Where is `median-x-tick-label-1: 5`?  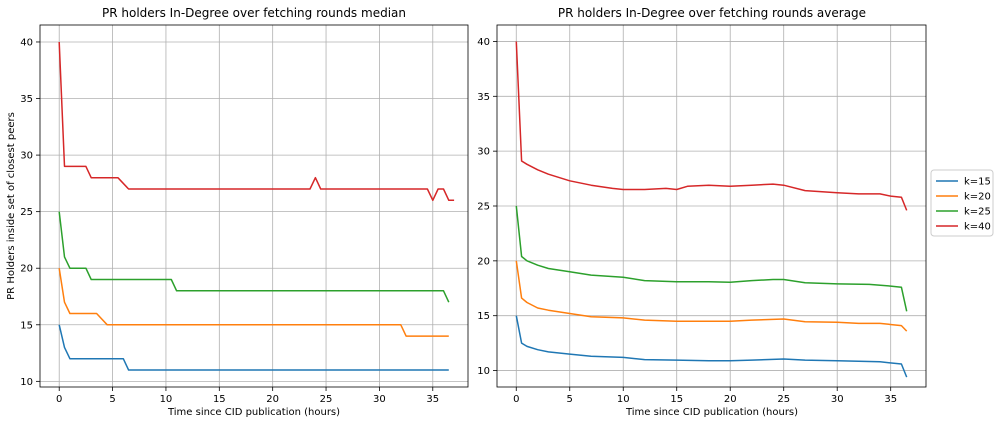
median-x-tick-label-1: 5 is located at coordinates (112, 399).